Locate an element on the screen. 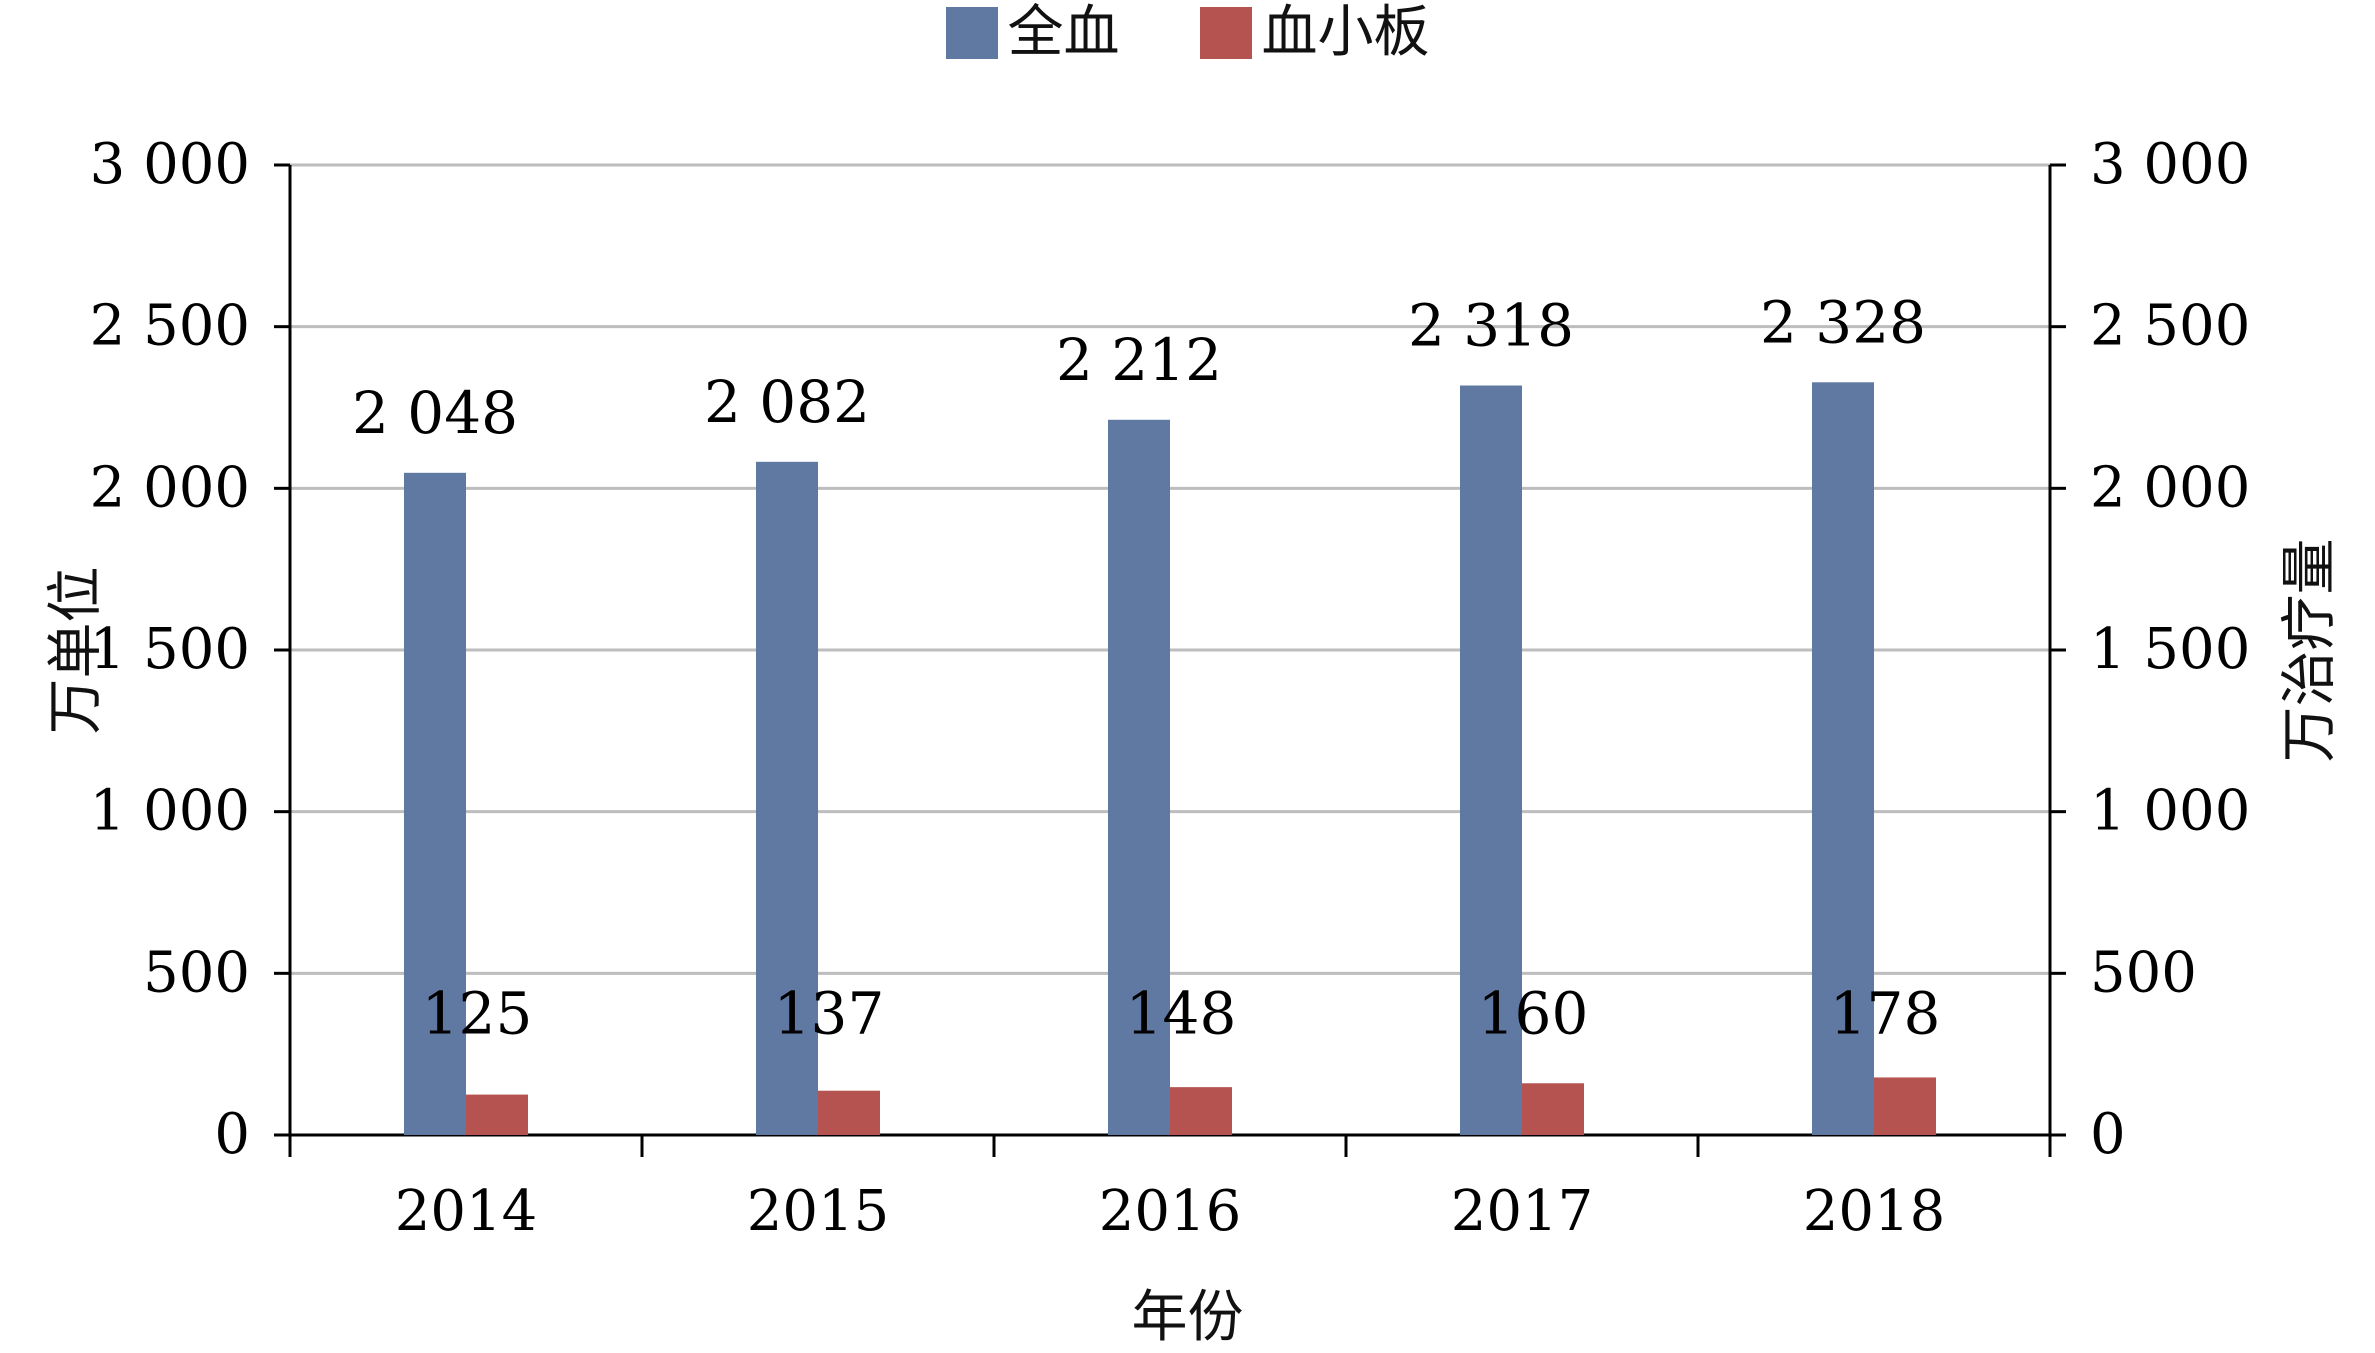  data-label-platelet: 125 is located at coordinates (477, 1013).